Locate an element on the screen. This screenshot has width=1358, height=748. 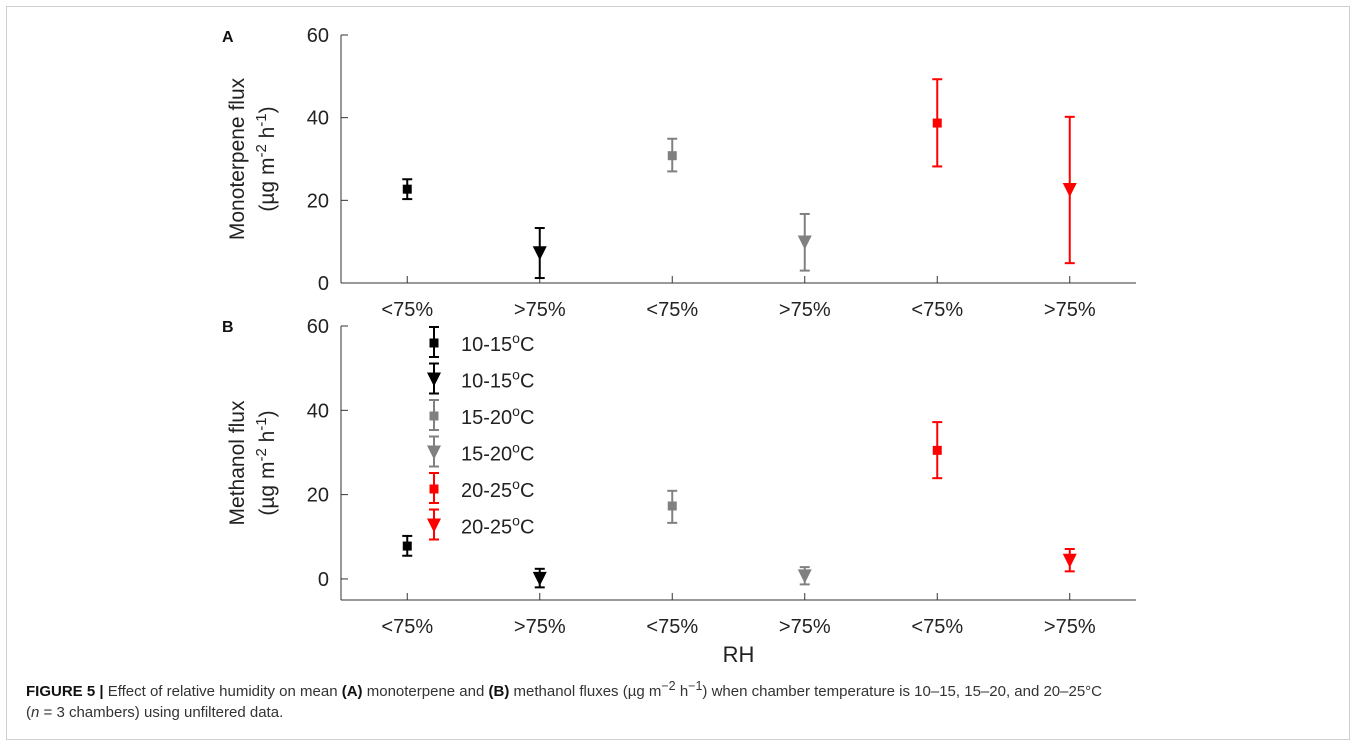
caption-label-a: (A) is located at coordinates (352, 691).